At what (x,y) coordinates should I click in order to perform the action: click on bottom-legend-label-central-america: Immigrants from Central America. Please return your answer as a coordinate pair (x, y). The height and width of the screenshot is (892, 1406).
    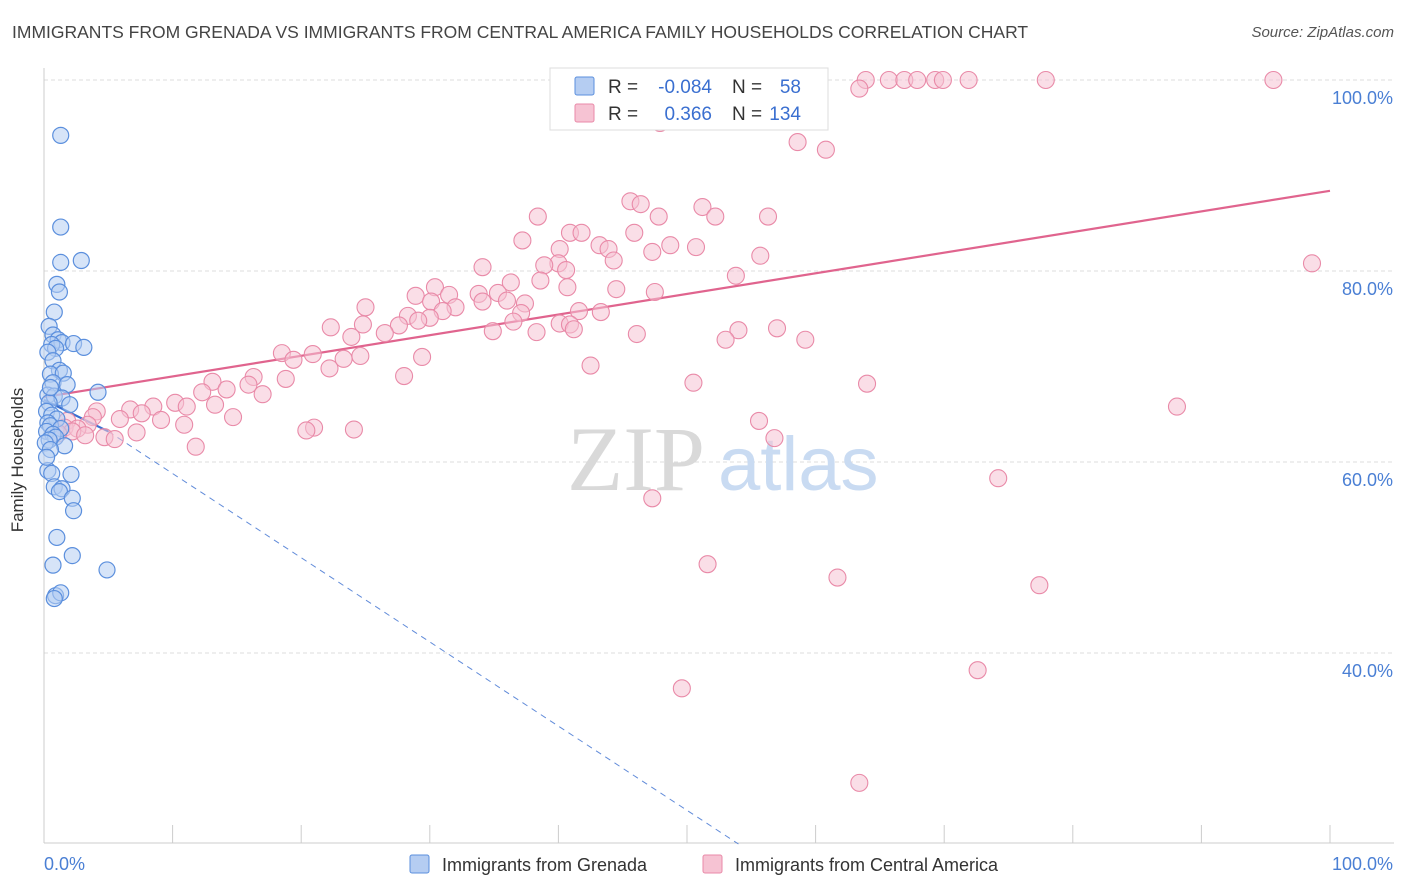
    Looking at the image, I should click on (867, 865).